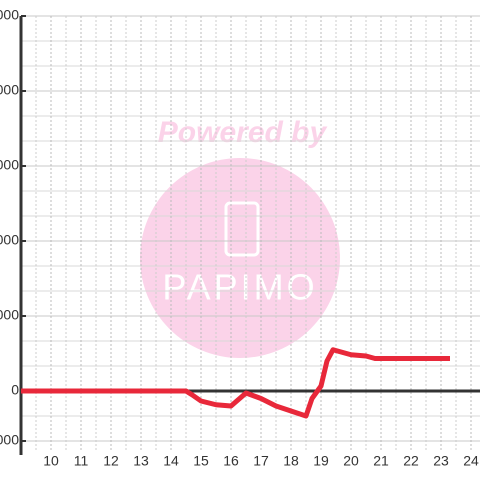  Describe the element at coordinates (9, 240) in the screenshot. I see `y-tick-label: 60,000` at that location.